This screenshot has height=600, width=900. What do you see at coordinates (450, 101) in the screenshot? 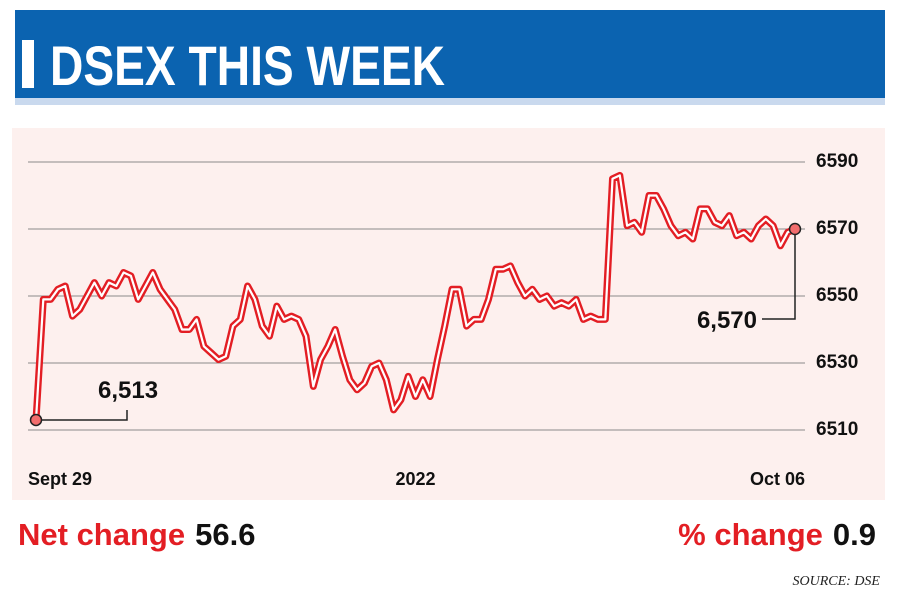
I see `header-strip` at bounding box center [450, 101].